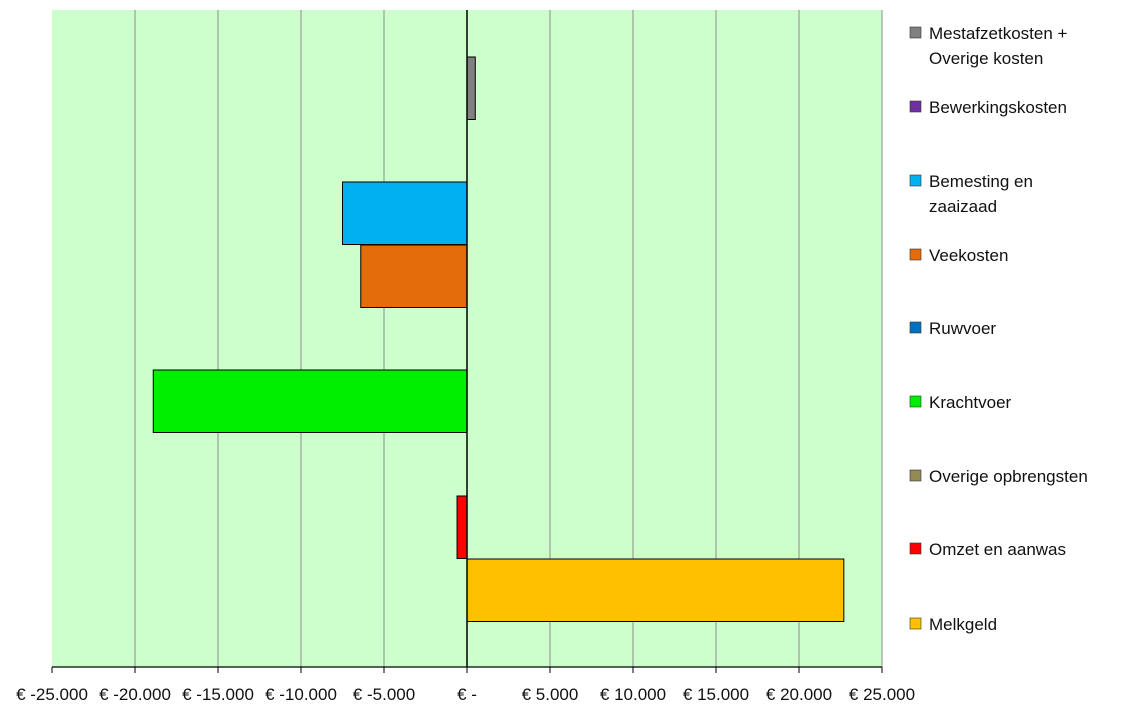 Image resolution: width=1121 pixels, height=704 pixels. Describe the element at coordinates (716, 694) in the screenshot. I see `x-tick-label: € 15.000` at that location.